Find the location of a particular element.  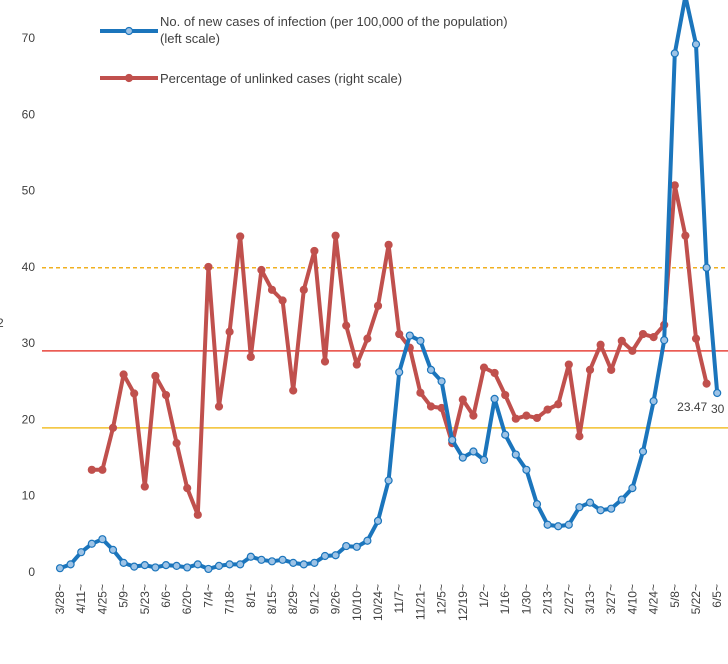

x-tick-label: 7/18~ is located at coordinates (230, 599).